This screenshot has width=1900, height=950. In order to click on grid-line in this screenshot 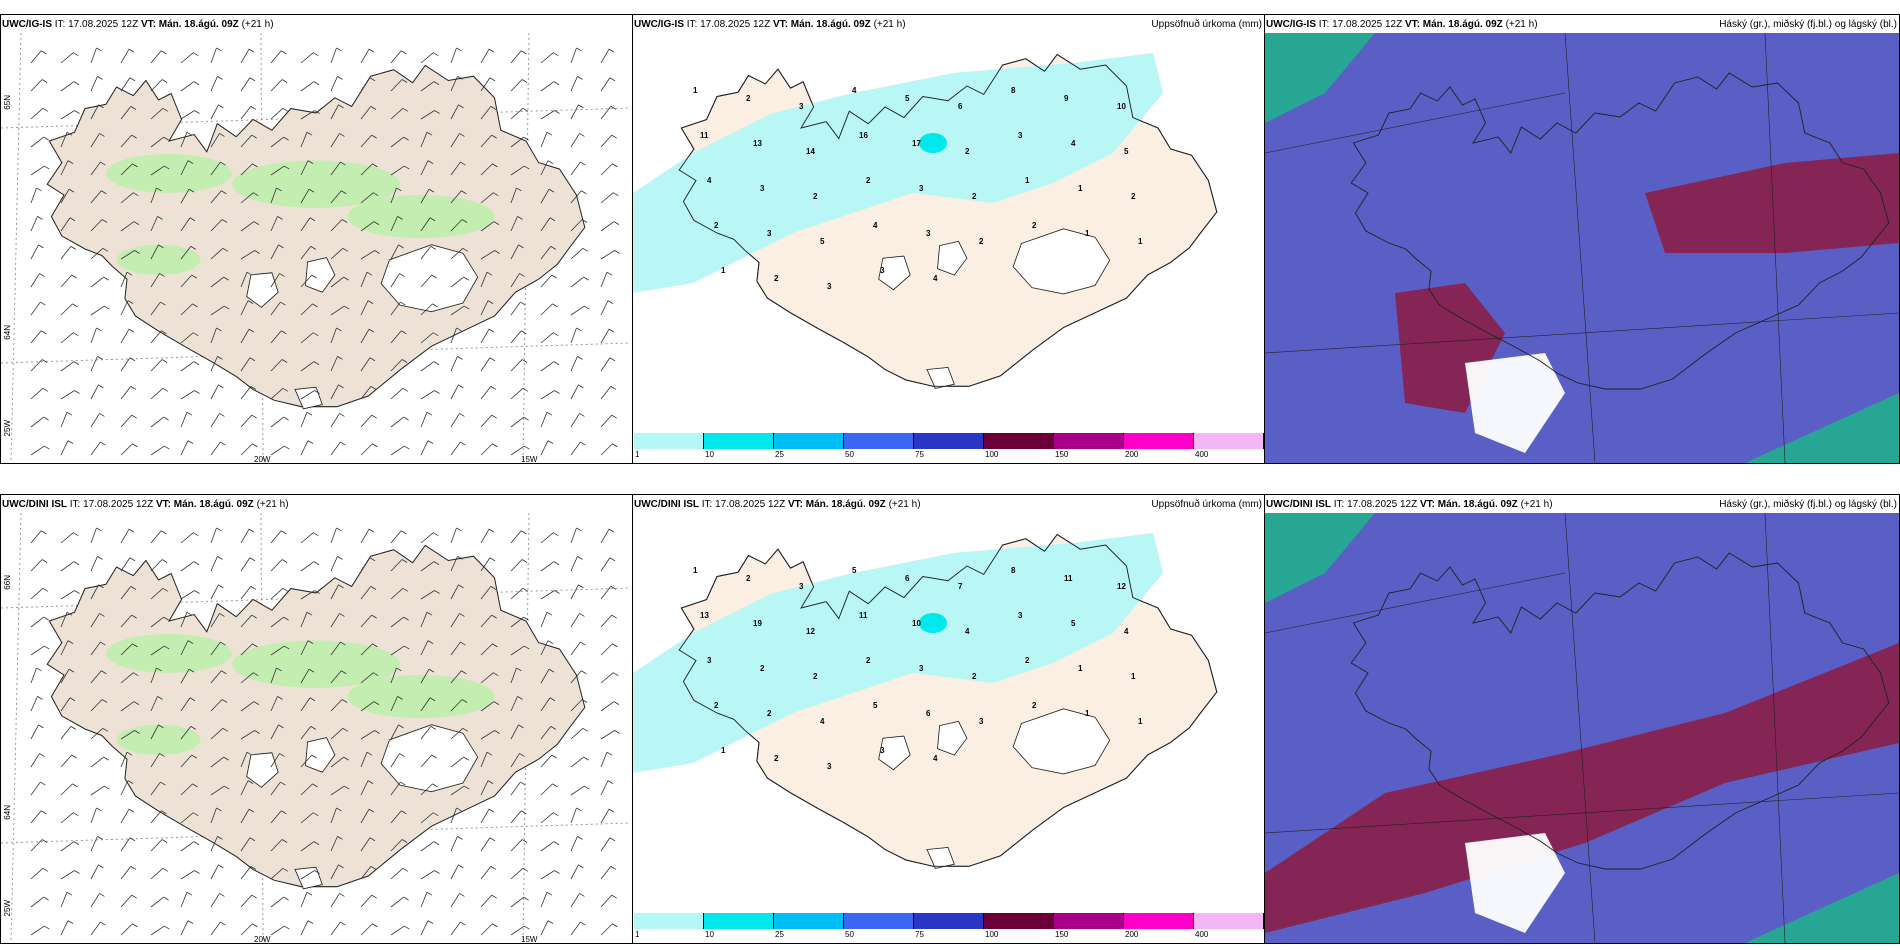, I will do `click(1580, 248)`.